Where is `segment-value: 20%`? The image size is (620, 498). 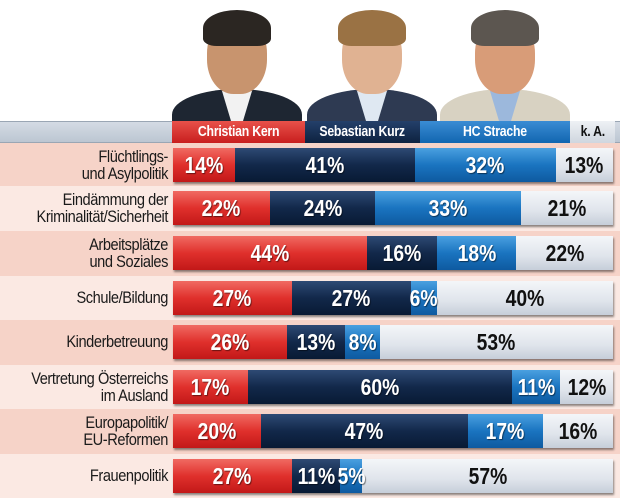 segment-value: 20% is located at coordinates (217, 430).